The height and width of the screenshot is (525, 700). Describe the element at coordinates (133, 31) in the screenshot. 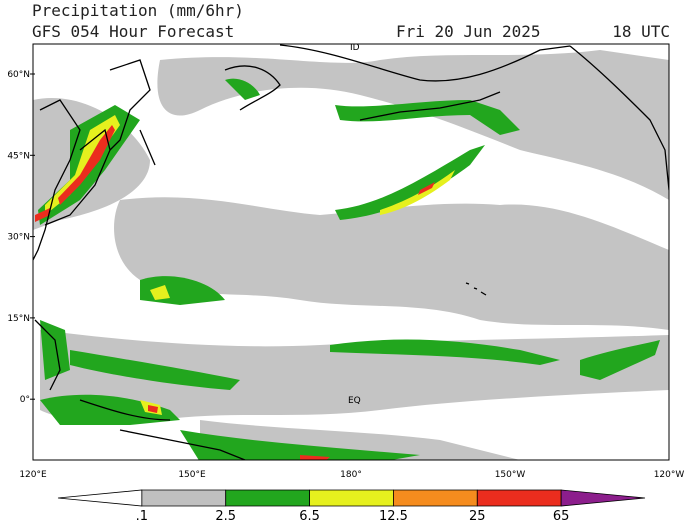

I see `subtitle: GFS 054 Hour Forecast` at that location.